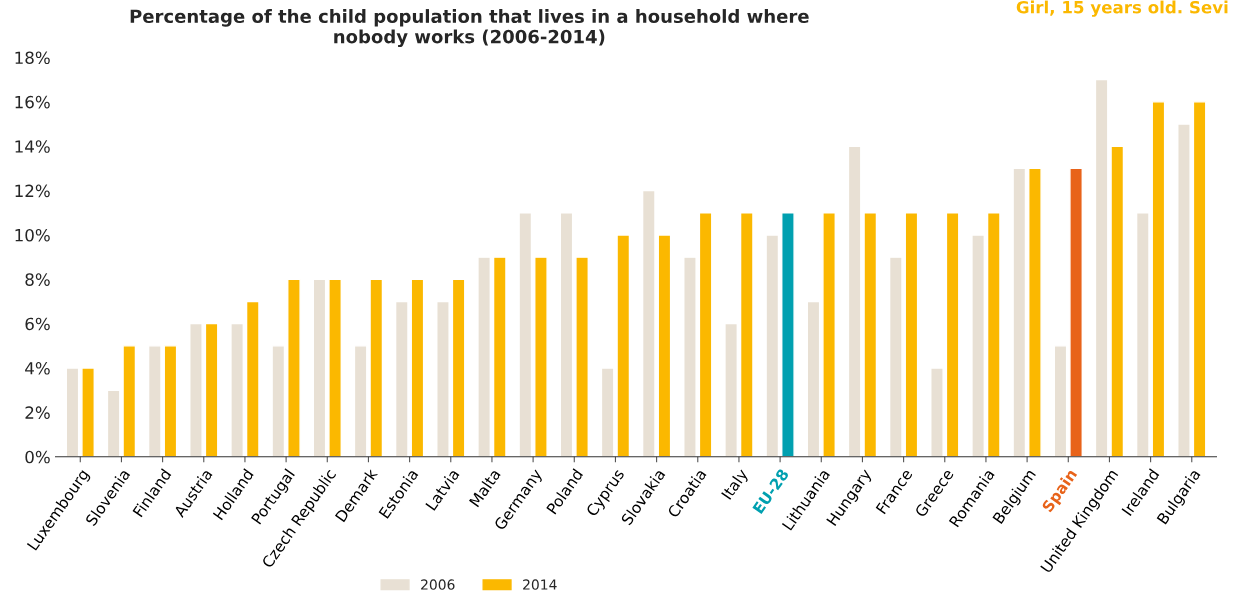 The image size is (1235, 605). Describe the element at coordinates (37, 279) in the screenshot. I see `y-tick-label: 8%` at that location.